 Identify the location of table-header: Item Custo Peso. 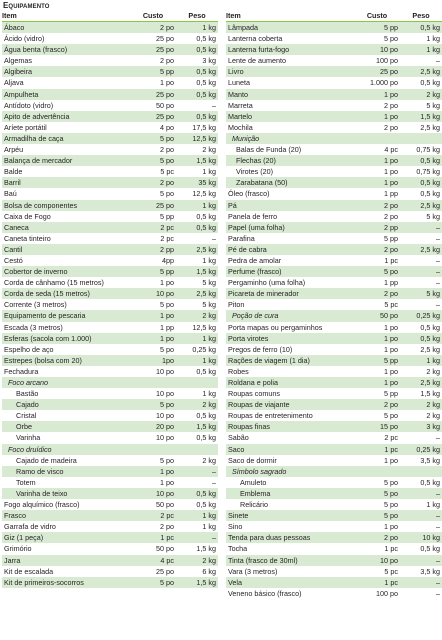
(110, 16).